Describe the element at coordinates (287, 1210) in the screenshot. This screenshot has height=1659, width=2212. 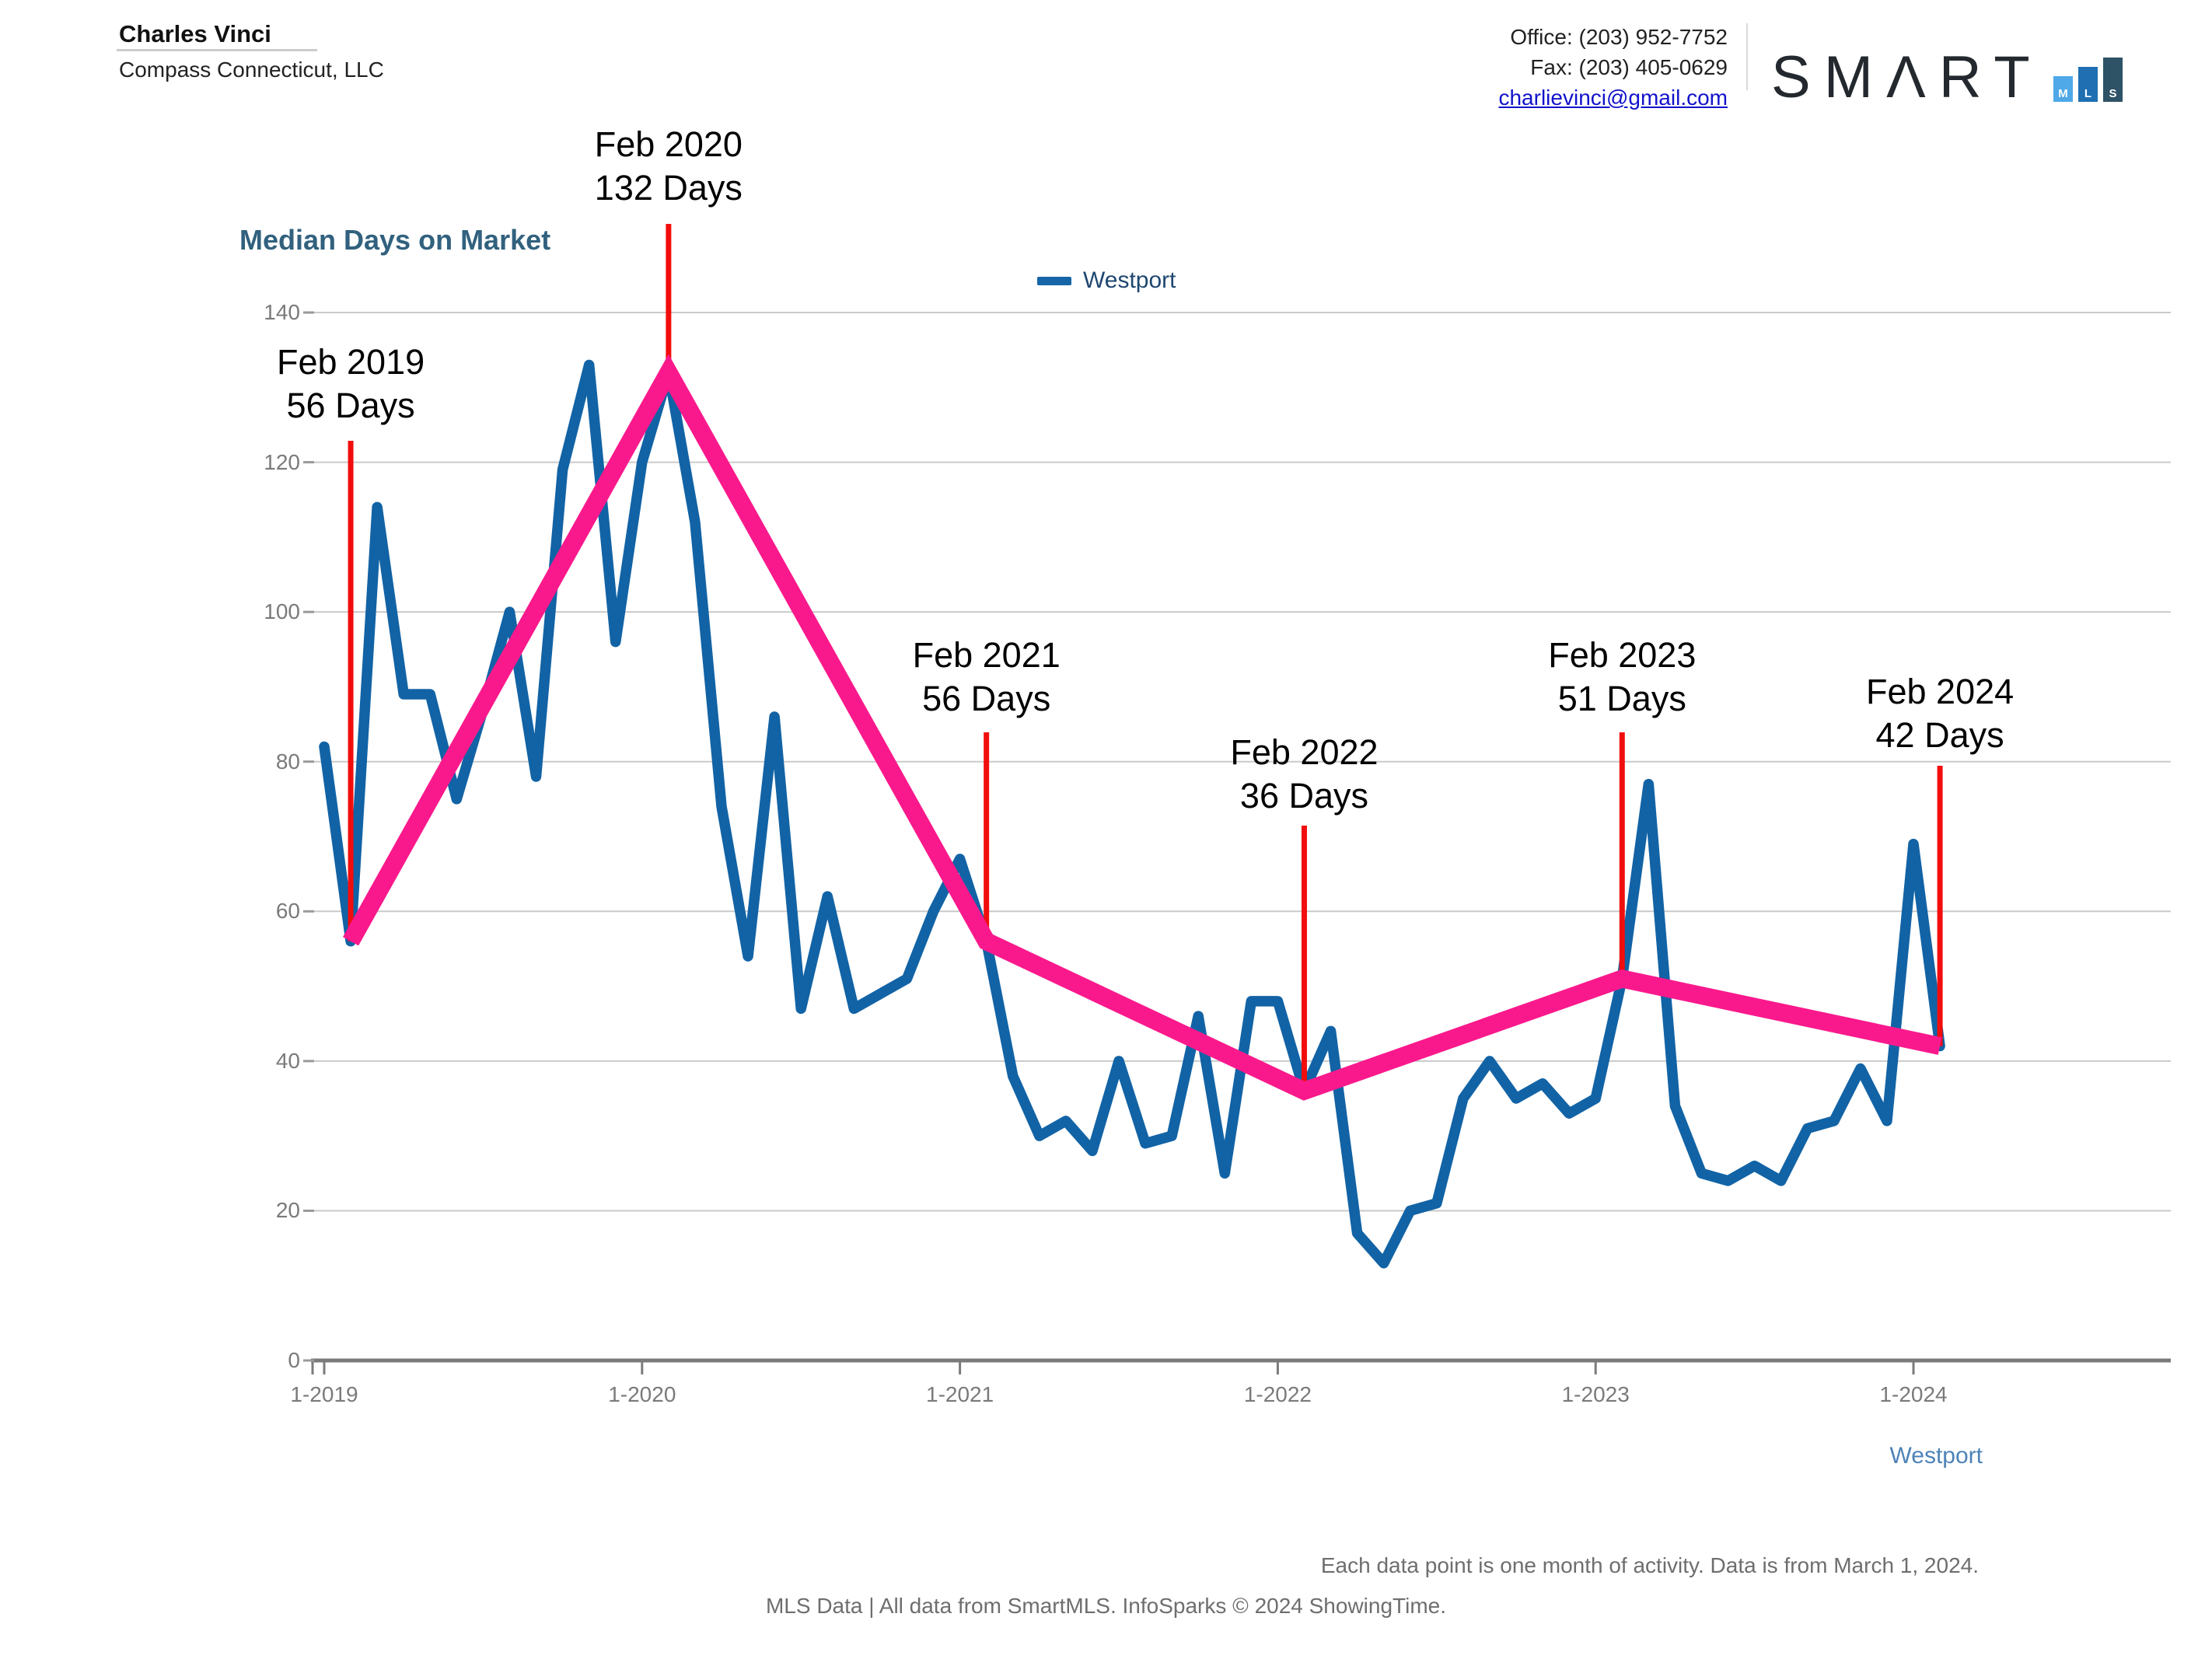
I see `y-axis-tick-label: 20` at that location.